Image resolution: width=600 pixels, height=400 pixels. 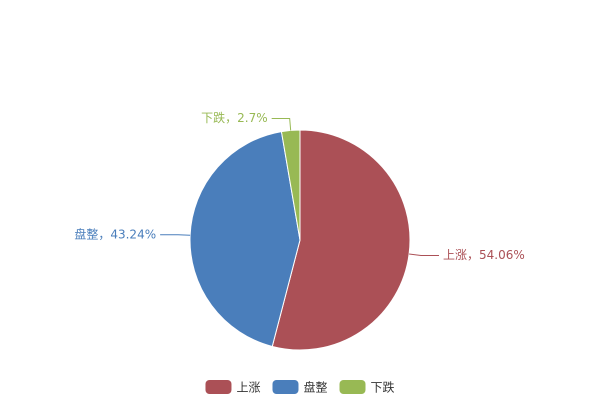 I want to click on legend-label: 下跌, so click(x=383, y=387).